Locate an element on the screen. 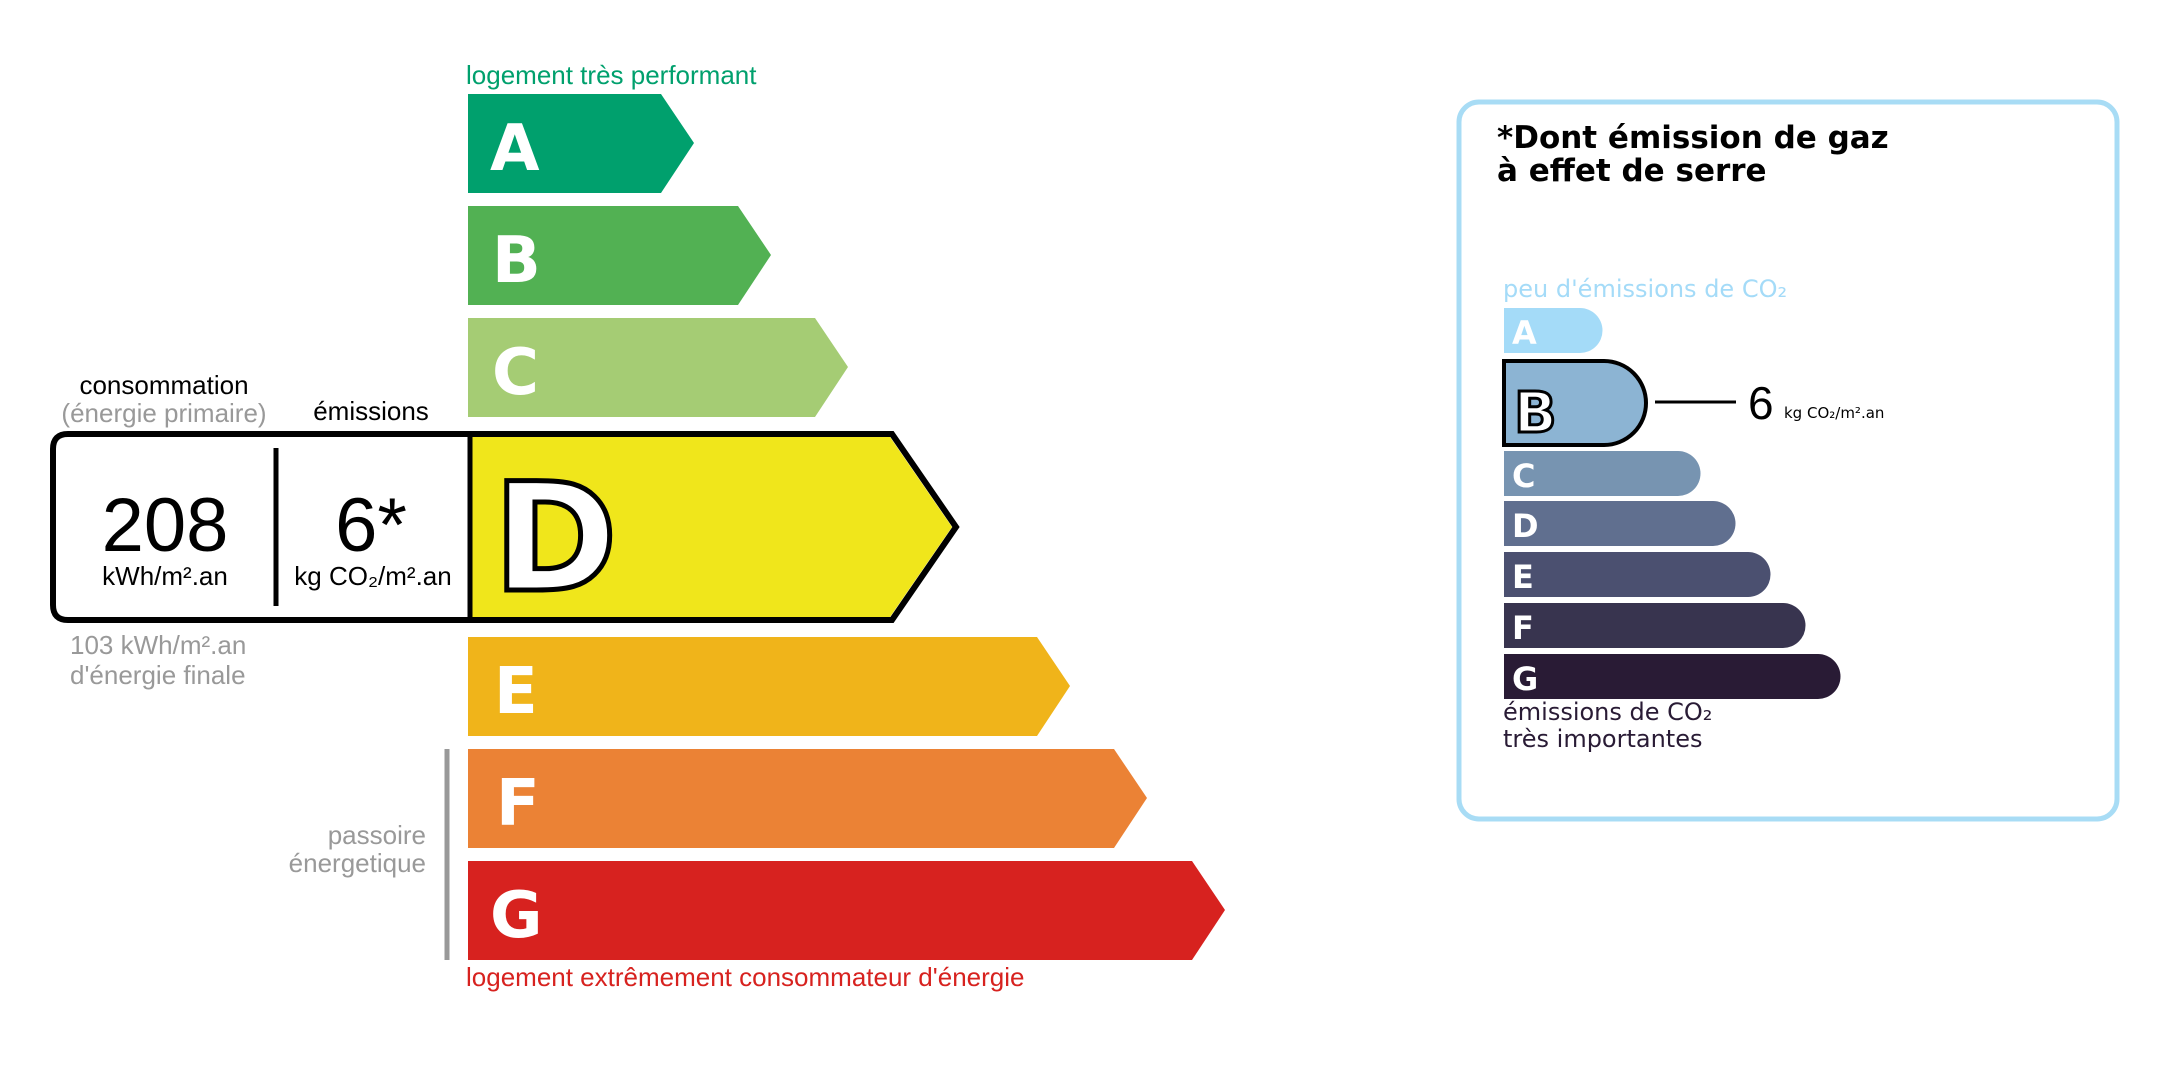 This screenshot has width=2170, height=1079. ges-title-line2: à effet de serre is located at coordinates (1632, 171).